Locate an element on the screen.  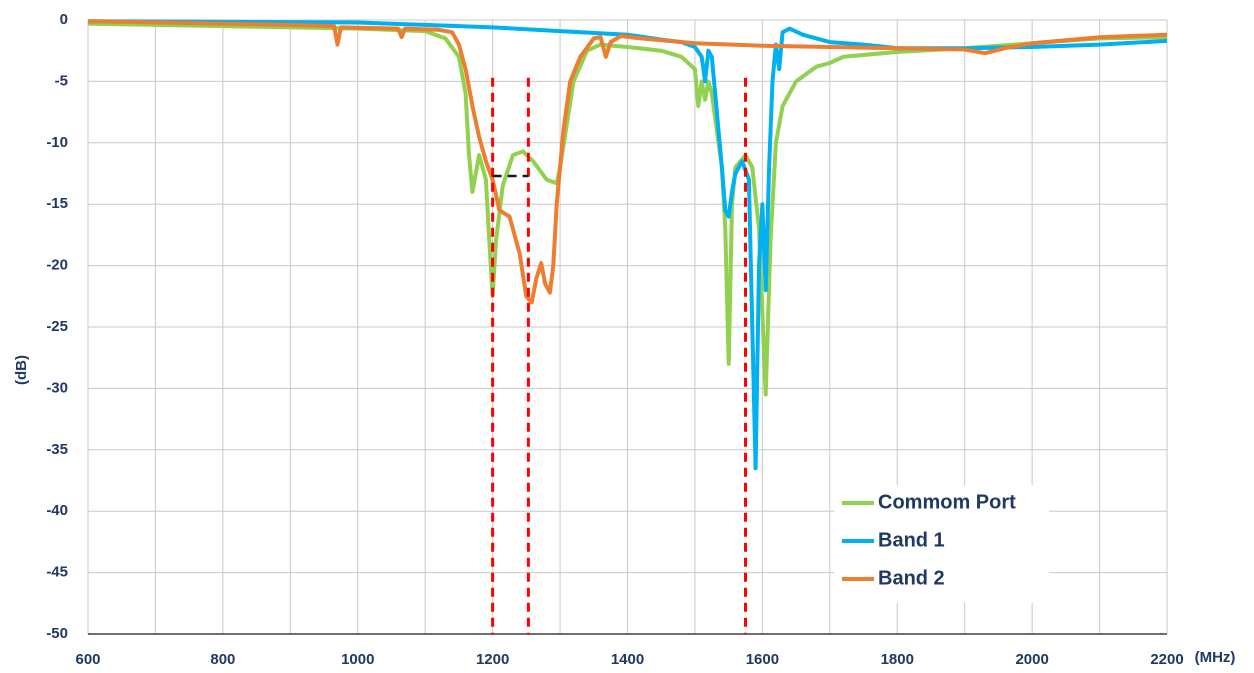
y-tick-label: -25 is located at coordinates (57, 326).